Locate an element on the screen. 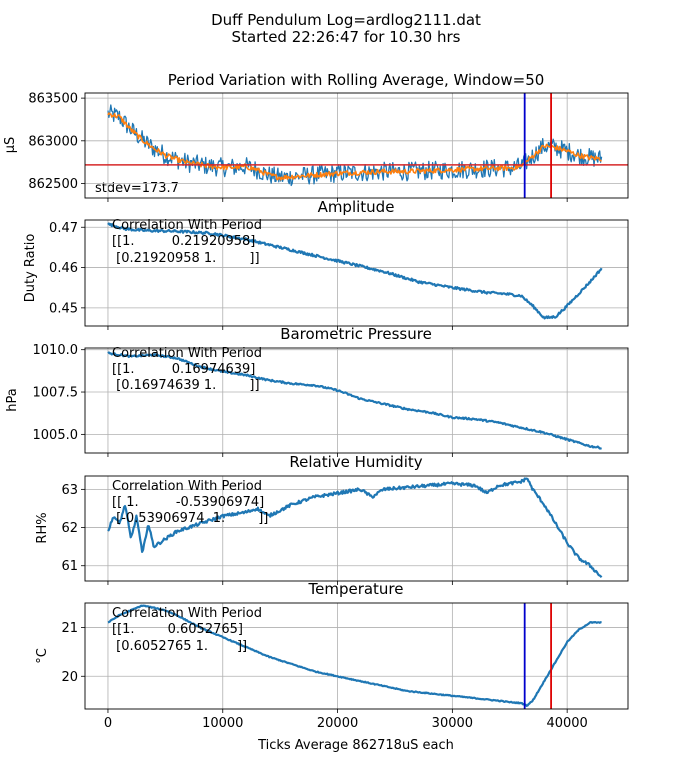 This screenshot has height=780, width=692. amplitude-correlation-row1: [[1. 0.21920958] is located at coordinates (183, 241).